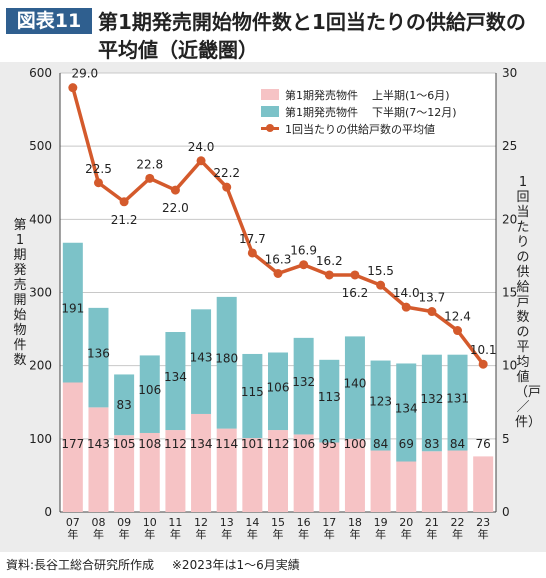 The width and height of the screenshot is (546, 578). I want to click on data-label-upper: 143, so click(98, 444).